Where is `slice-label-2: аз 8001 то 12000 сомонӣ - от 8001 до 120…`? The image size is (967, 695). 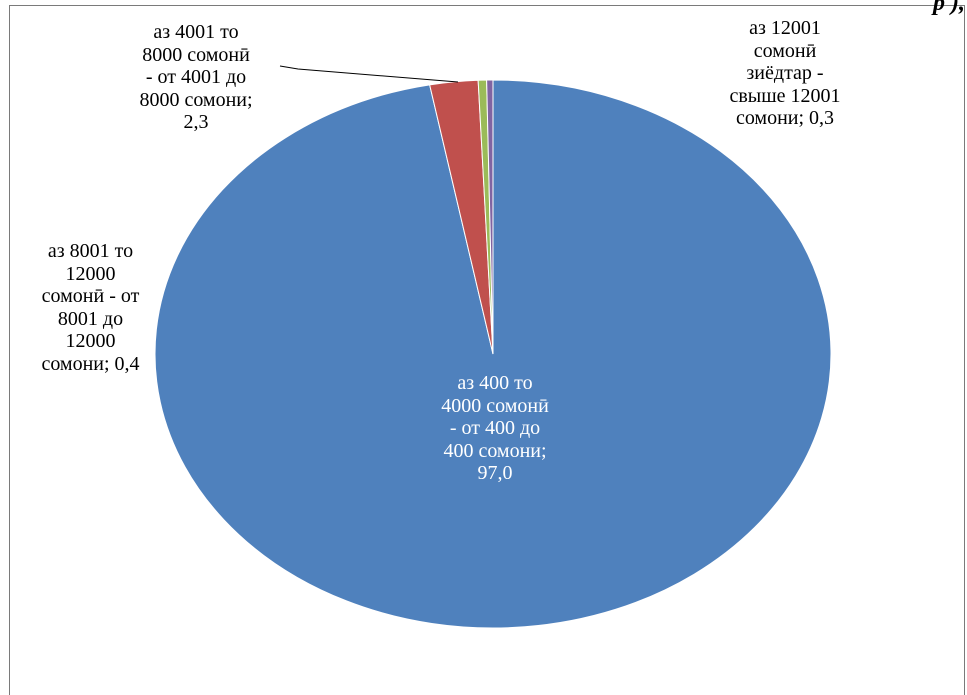
slice-label-2: аз 8001 то 12000 сомонӣ - от 8001 до 120… is located at coordinates (90, 307).